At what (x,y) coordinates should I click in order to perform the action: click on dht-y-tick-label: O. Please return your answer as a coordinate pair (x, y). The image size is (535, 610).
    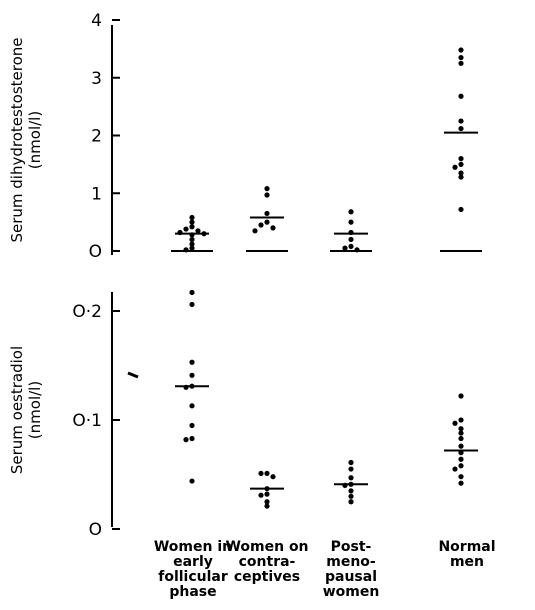
    Looking at the image, I should click on (95, 252).